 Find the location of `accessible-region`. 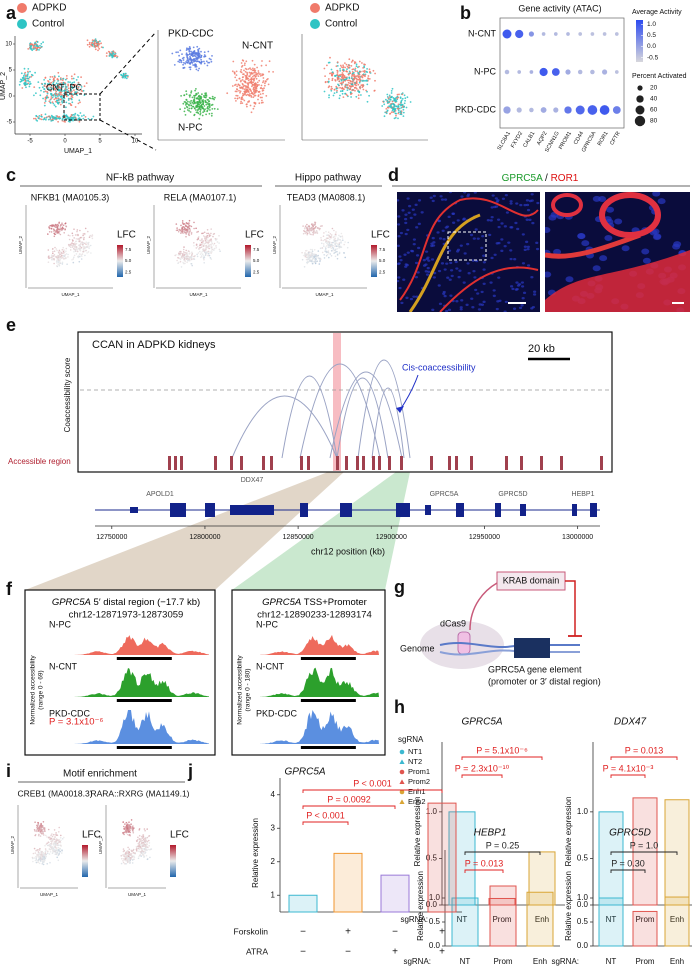

accessible-region is located at coordinates (231, 463).